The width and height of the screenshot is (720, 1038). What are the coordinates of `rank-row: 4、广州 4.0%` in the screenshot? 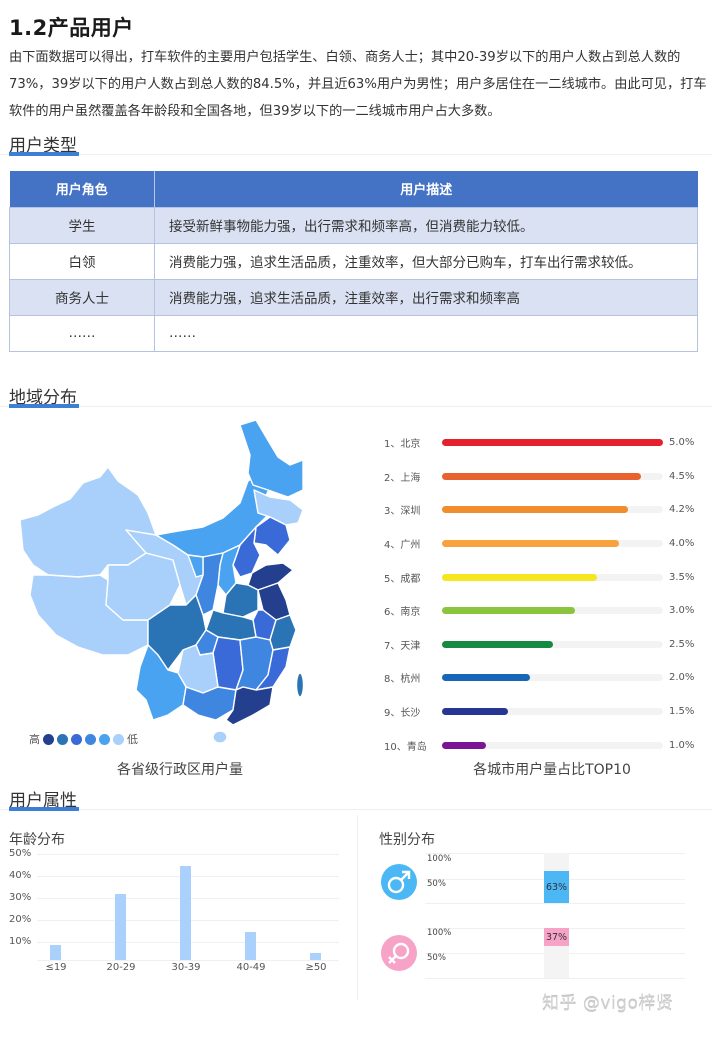 It's located at (545, 544).